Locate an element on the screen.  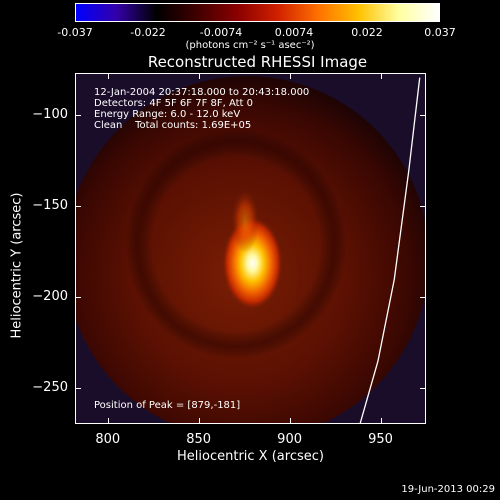
info-line: Clean Total counts: 1.69E+05 is located at coordinates (173, 125).